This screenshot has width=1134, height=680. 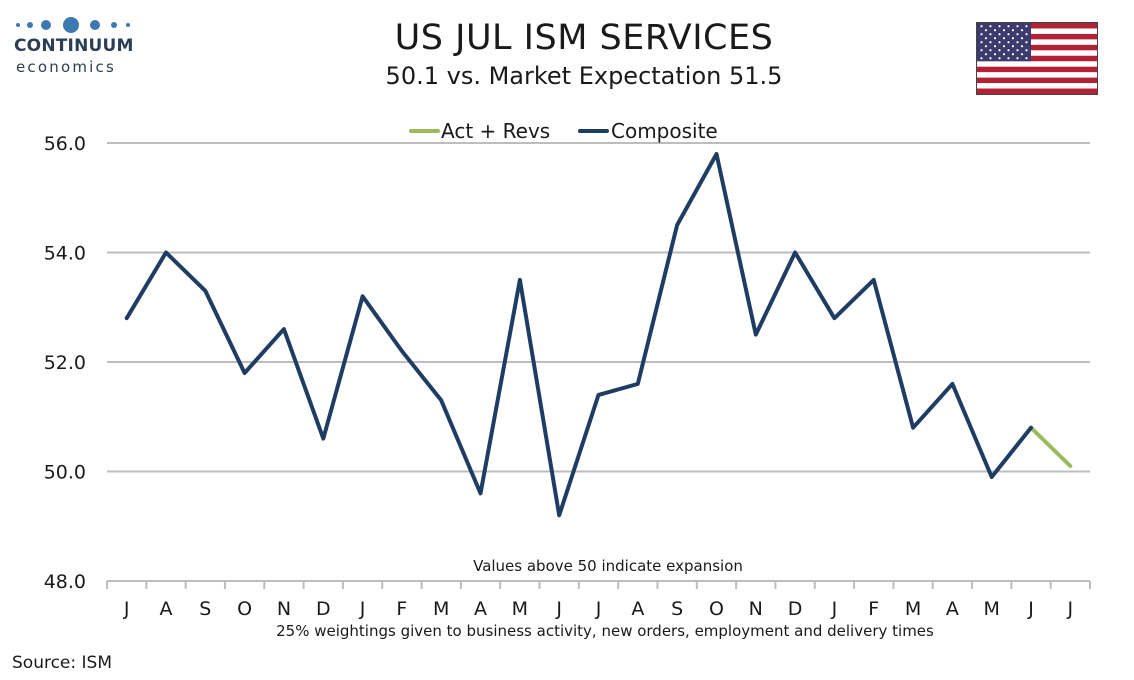 I want to click on logo-wordmark: CONTINUUM, so click(x=74, y=46).